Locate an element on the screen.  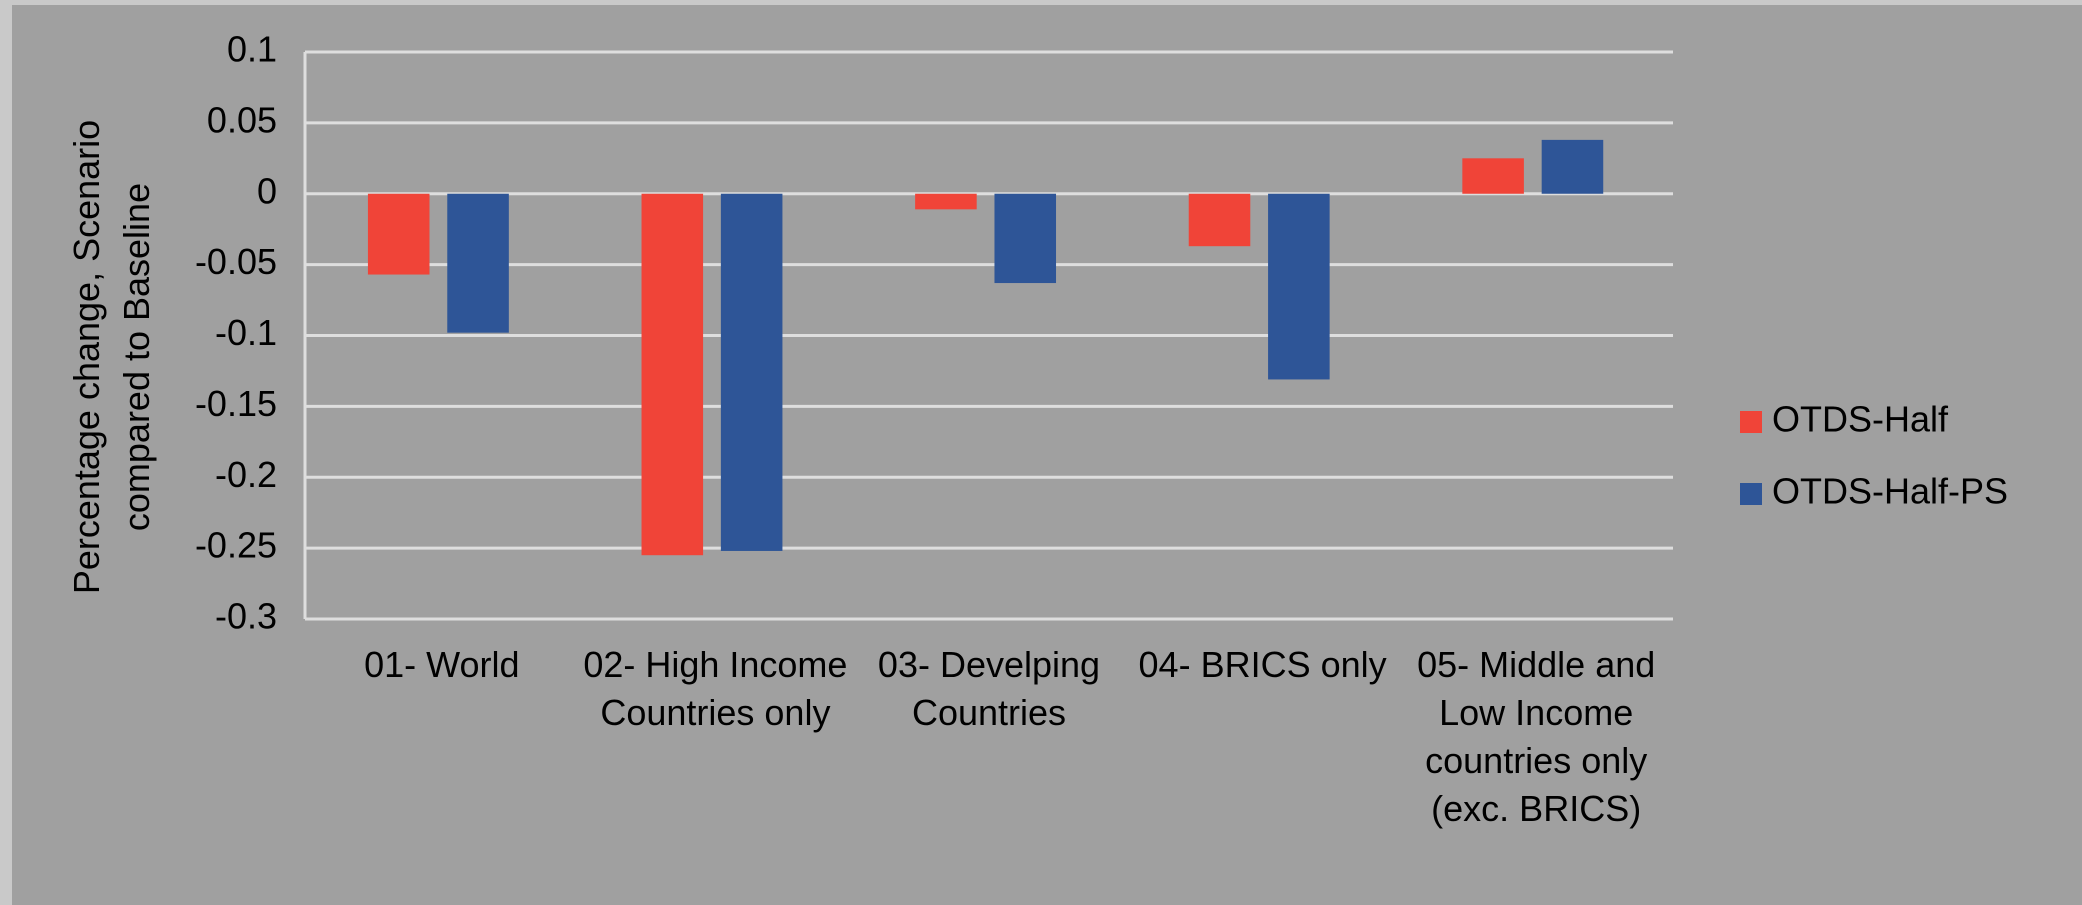
x-tick-label: 01- World is located at coordinates (442, 664).